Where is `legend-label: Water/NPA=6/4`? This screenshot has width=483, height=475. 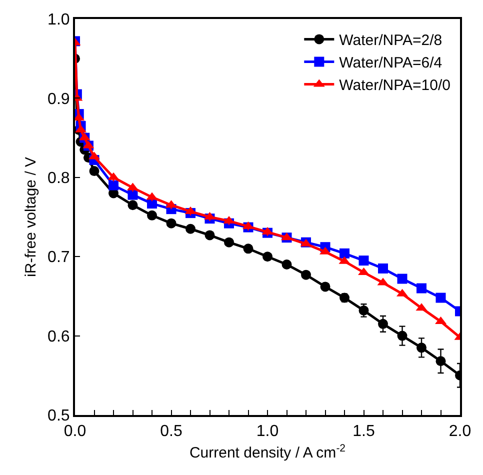
legend-label: Water/NPA=6/4 is located at coordinates (390, 63).